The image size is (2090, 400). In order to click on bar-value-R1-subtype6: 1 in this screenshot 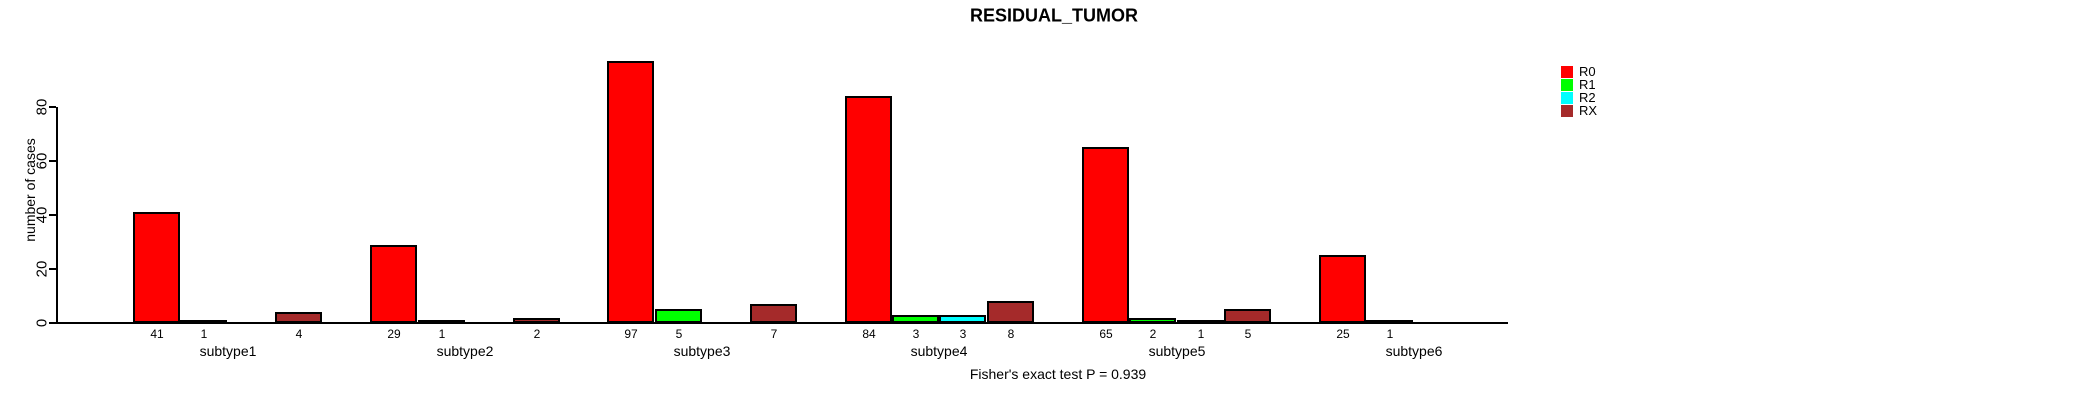, I will do `click(1390, 334)`.